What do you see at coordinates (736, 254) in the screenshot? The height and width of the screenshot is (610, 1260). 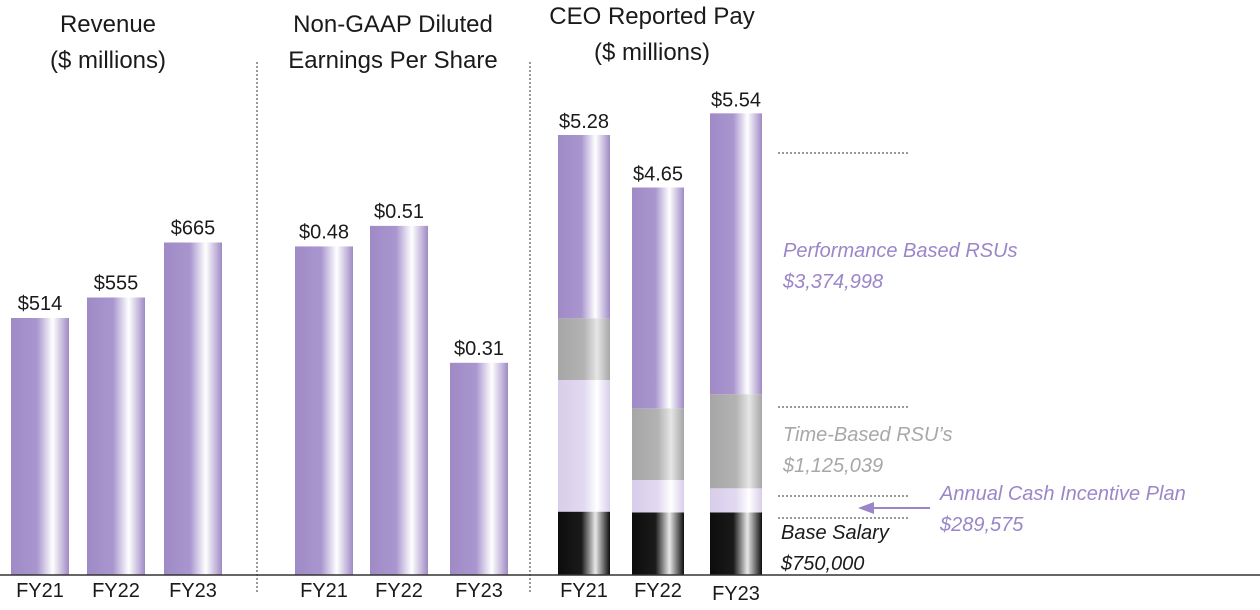 I see `chart2-segment-performance-based-rsus-fy23` at bounding box center [736, 254].